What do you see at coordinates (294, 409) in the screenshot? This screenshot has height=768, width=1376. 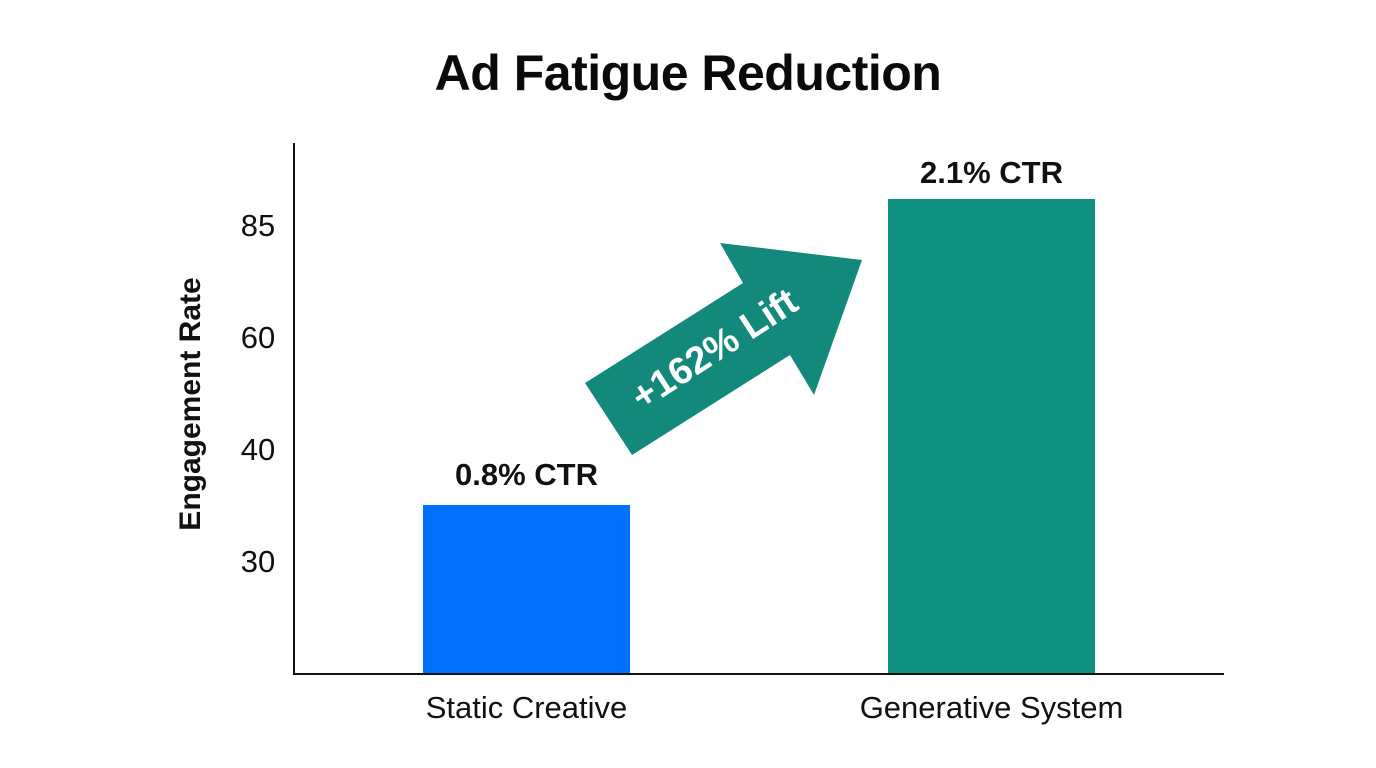 I see `y-axis-line` at bounding box center [294, 409].